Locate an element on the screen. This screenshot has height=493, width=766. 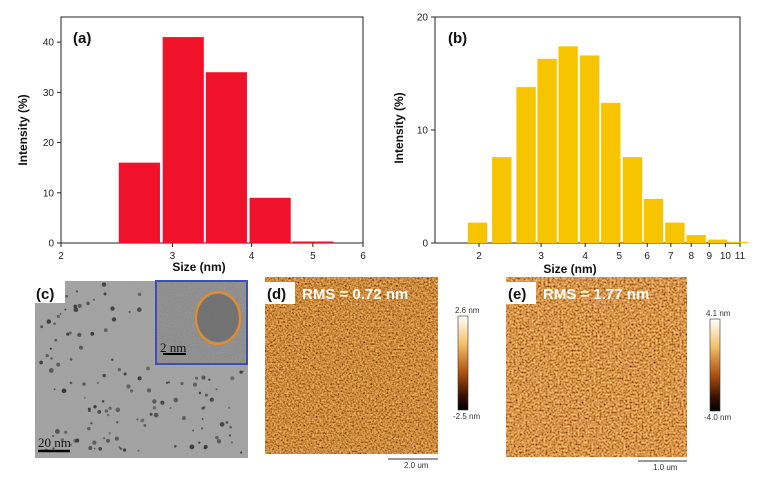
afm-d-rms: RMS = 0.72 nm is located at coordinates (355, 294).